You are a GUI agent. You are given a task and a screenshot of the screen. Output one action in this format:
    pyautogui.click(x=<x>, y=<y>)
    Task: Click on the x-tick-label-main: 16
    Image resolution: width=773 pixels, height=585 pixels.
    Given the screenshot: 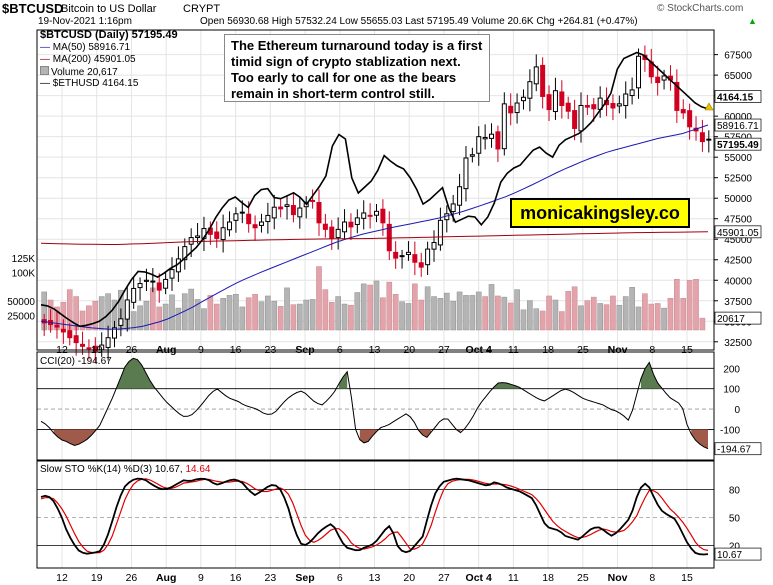 What is the action you would take?
    pyautogui.click(x=236, y=350)
    